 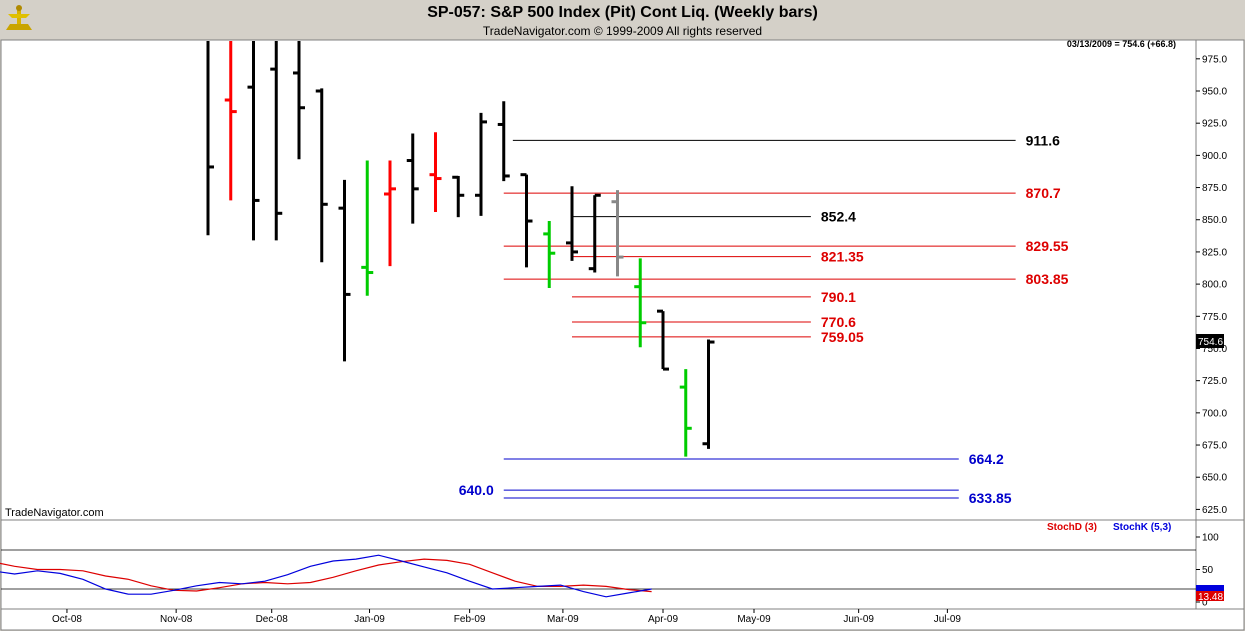 I want to click on price-tick-label: 775.0, so click(x=1214, y=317).